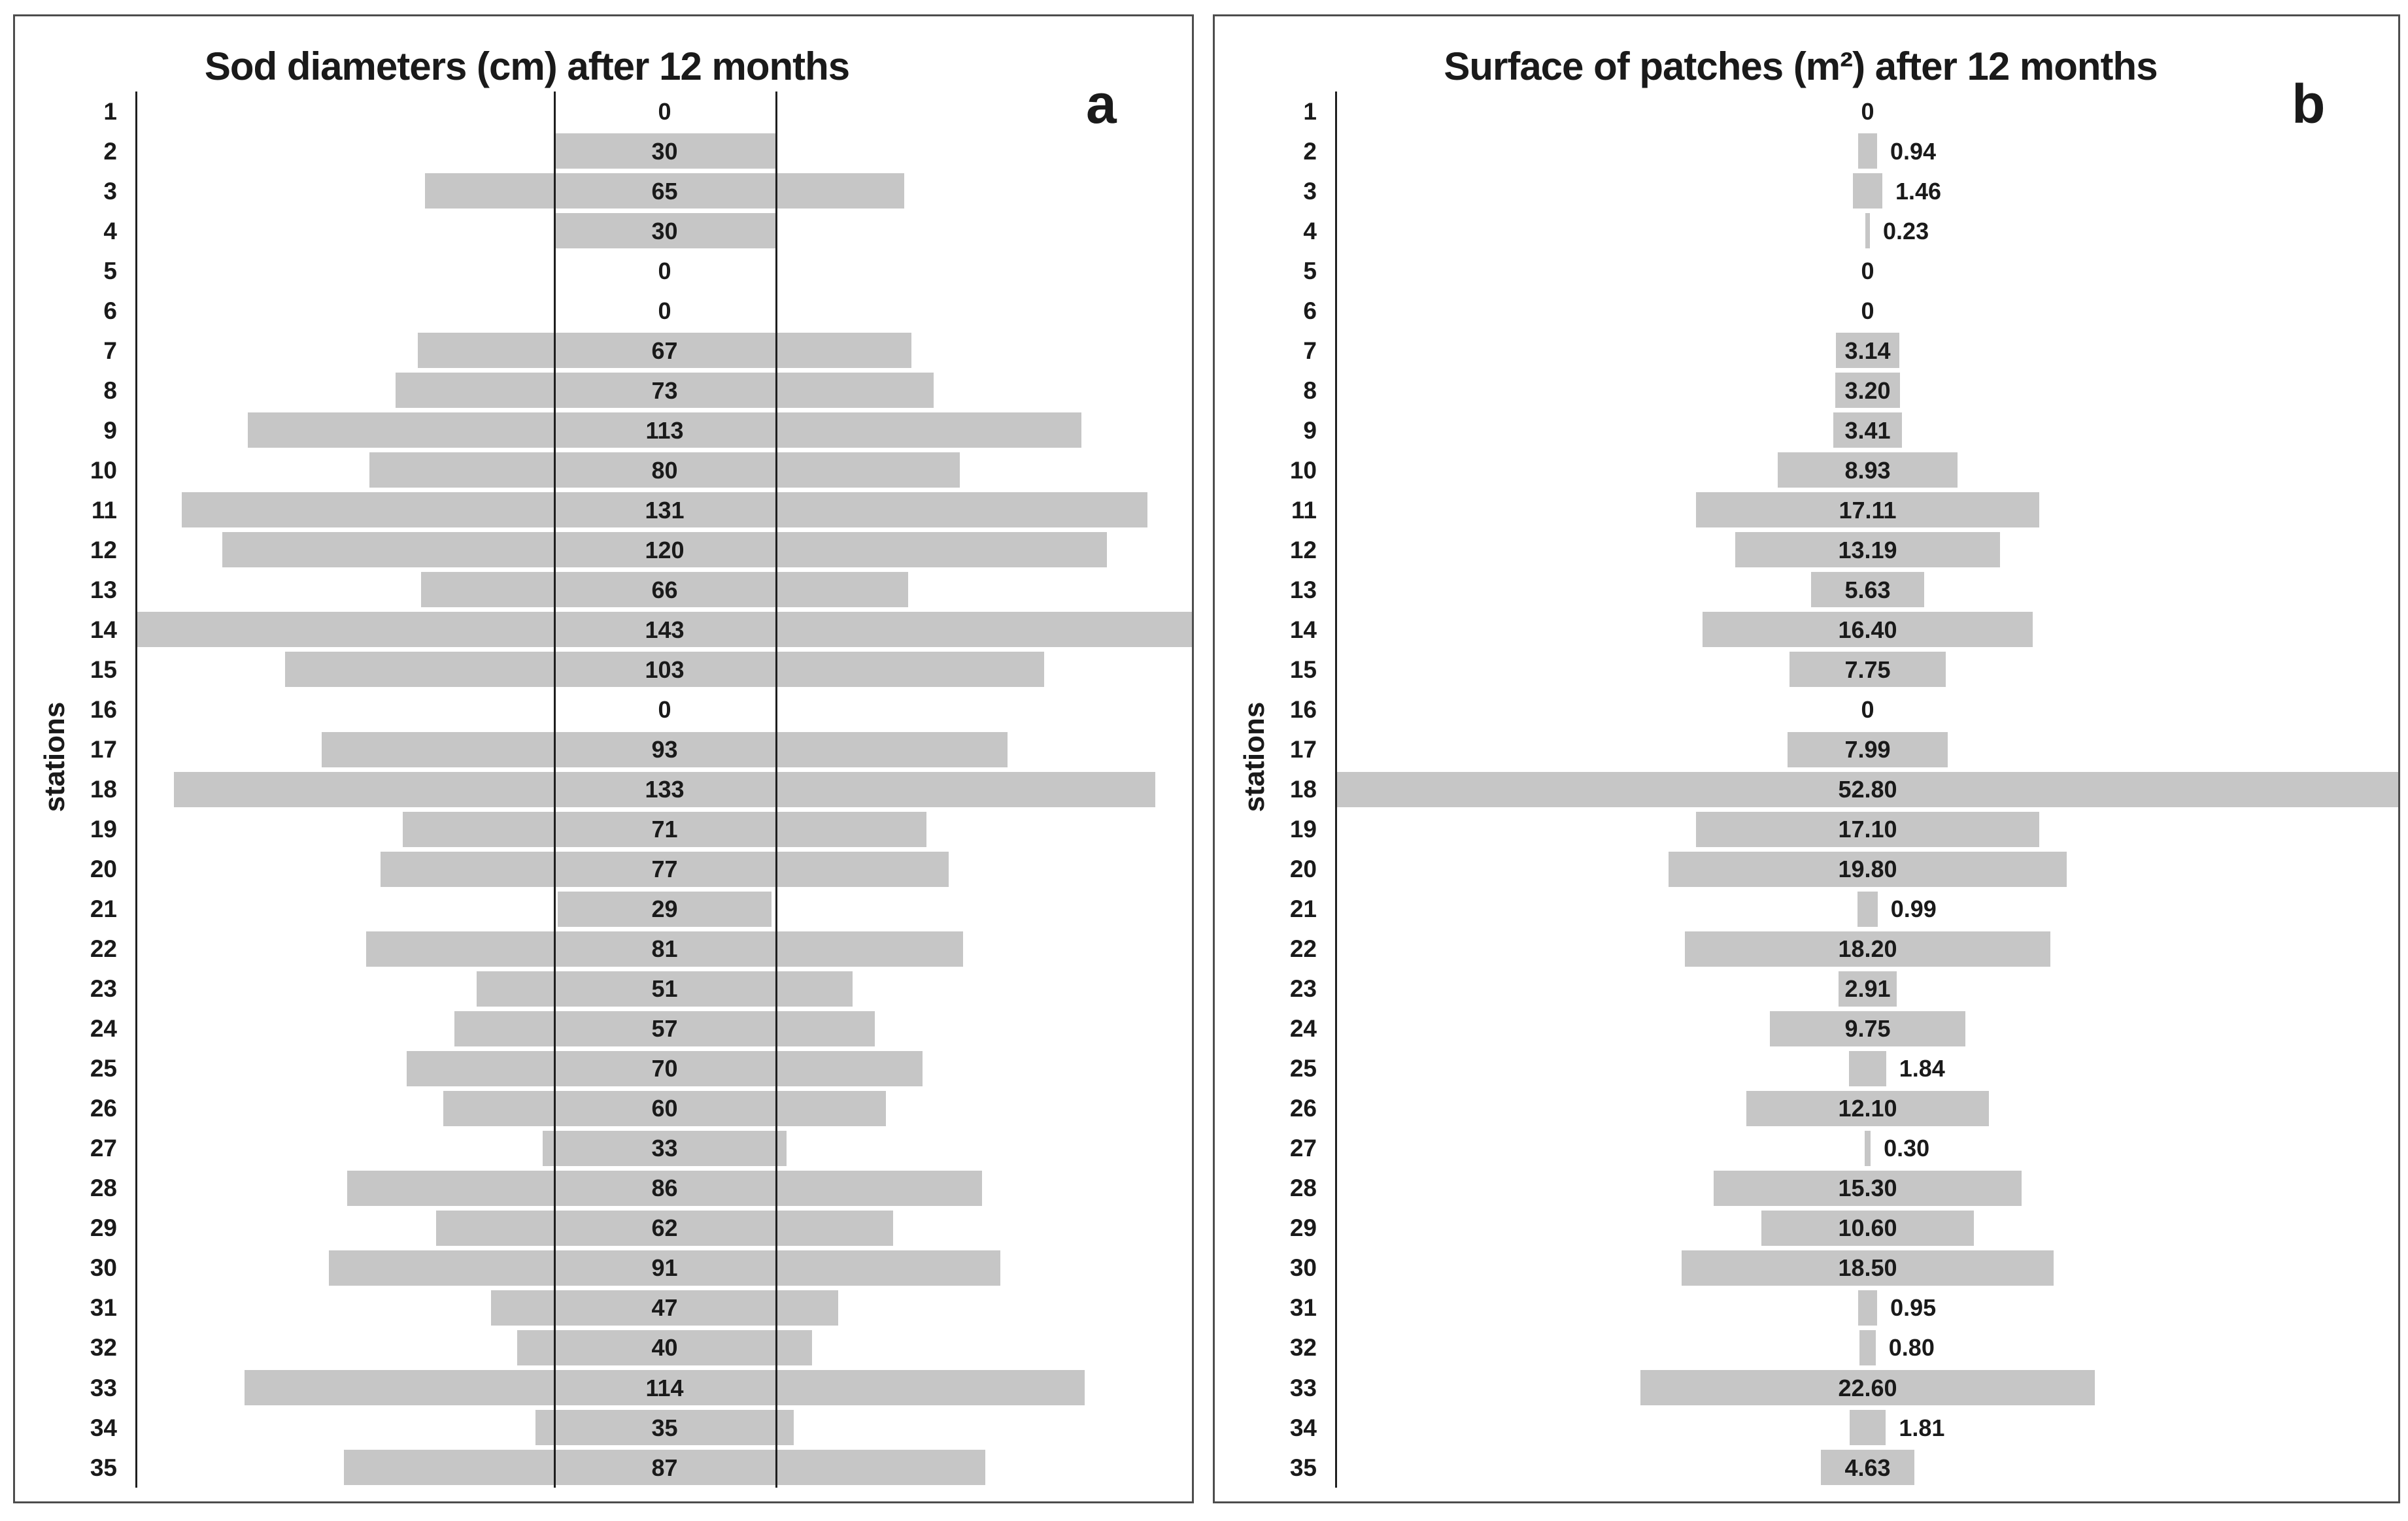  What do you see at coordinates (2309, 104) in the screenshot?
I see `panel-letter-b: b` at bounding box center [2309, 104].